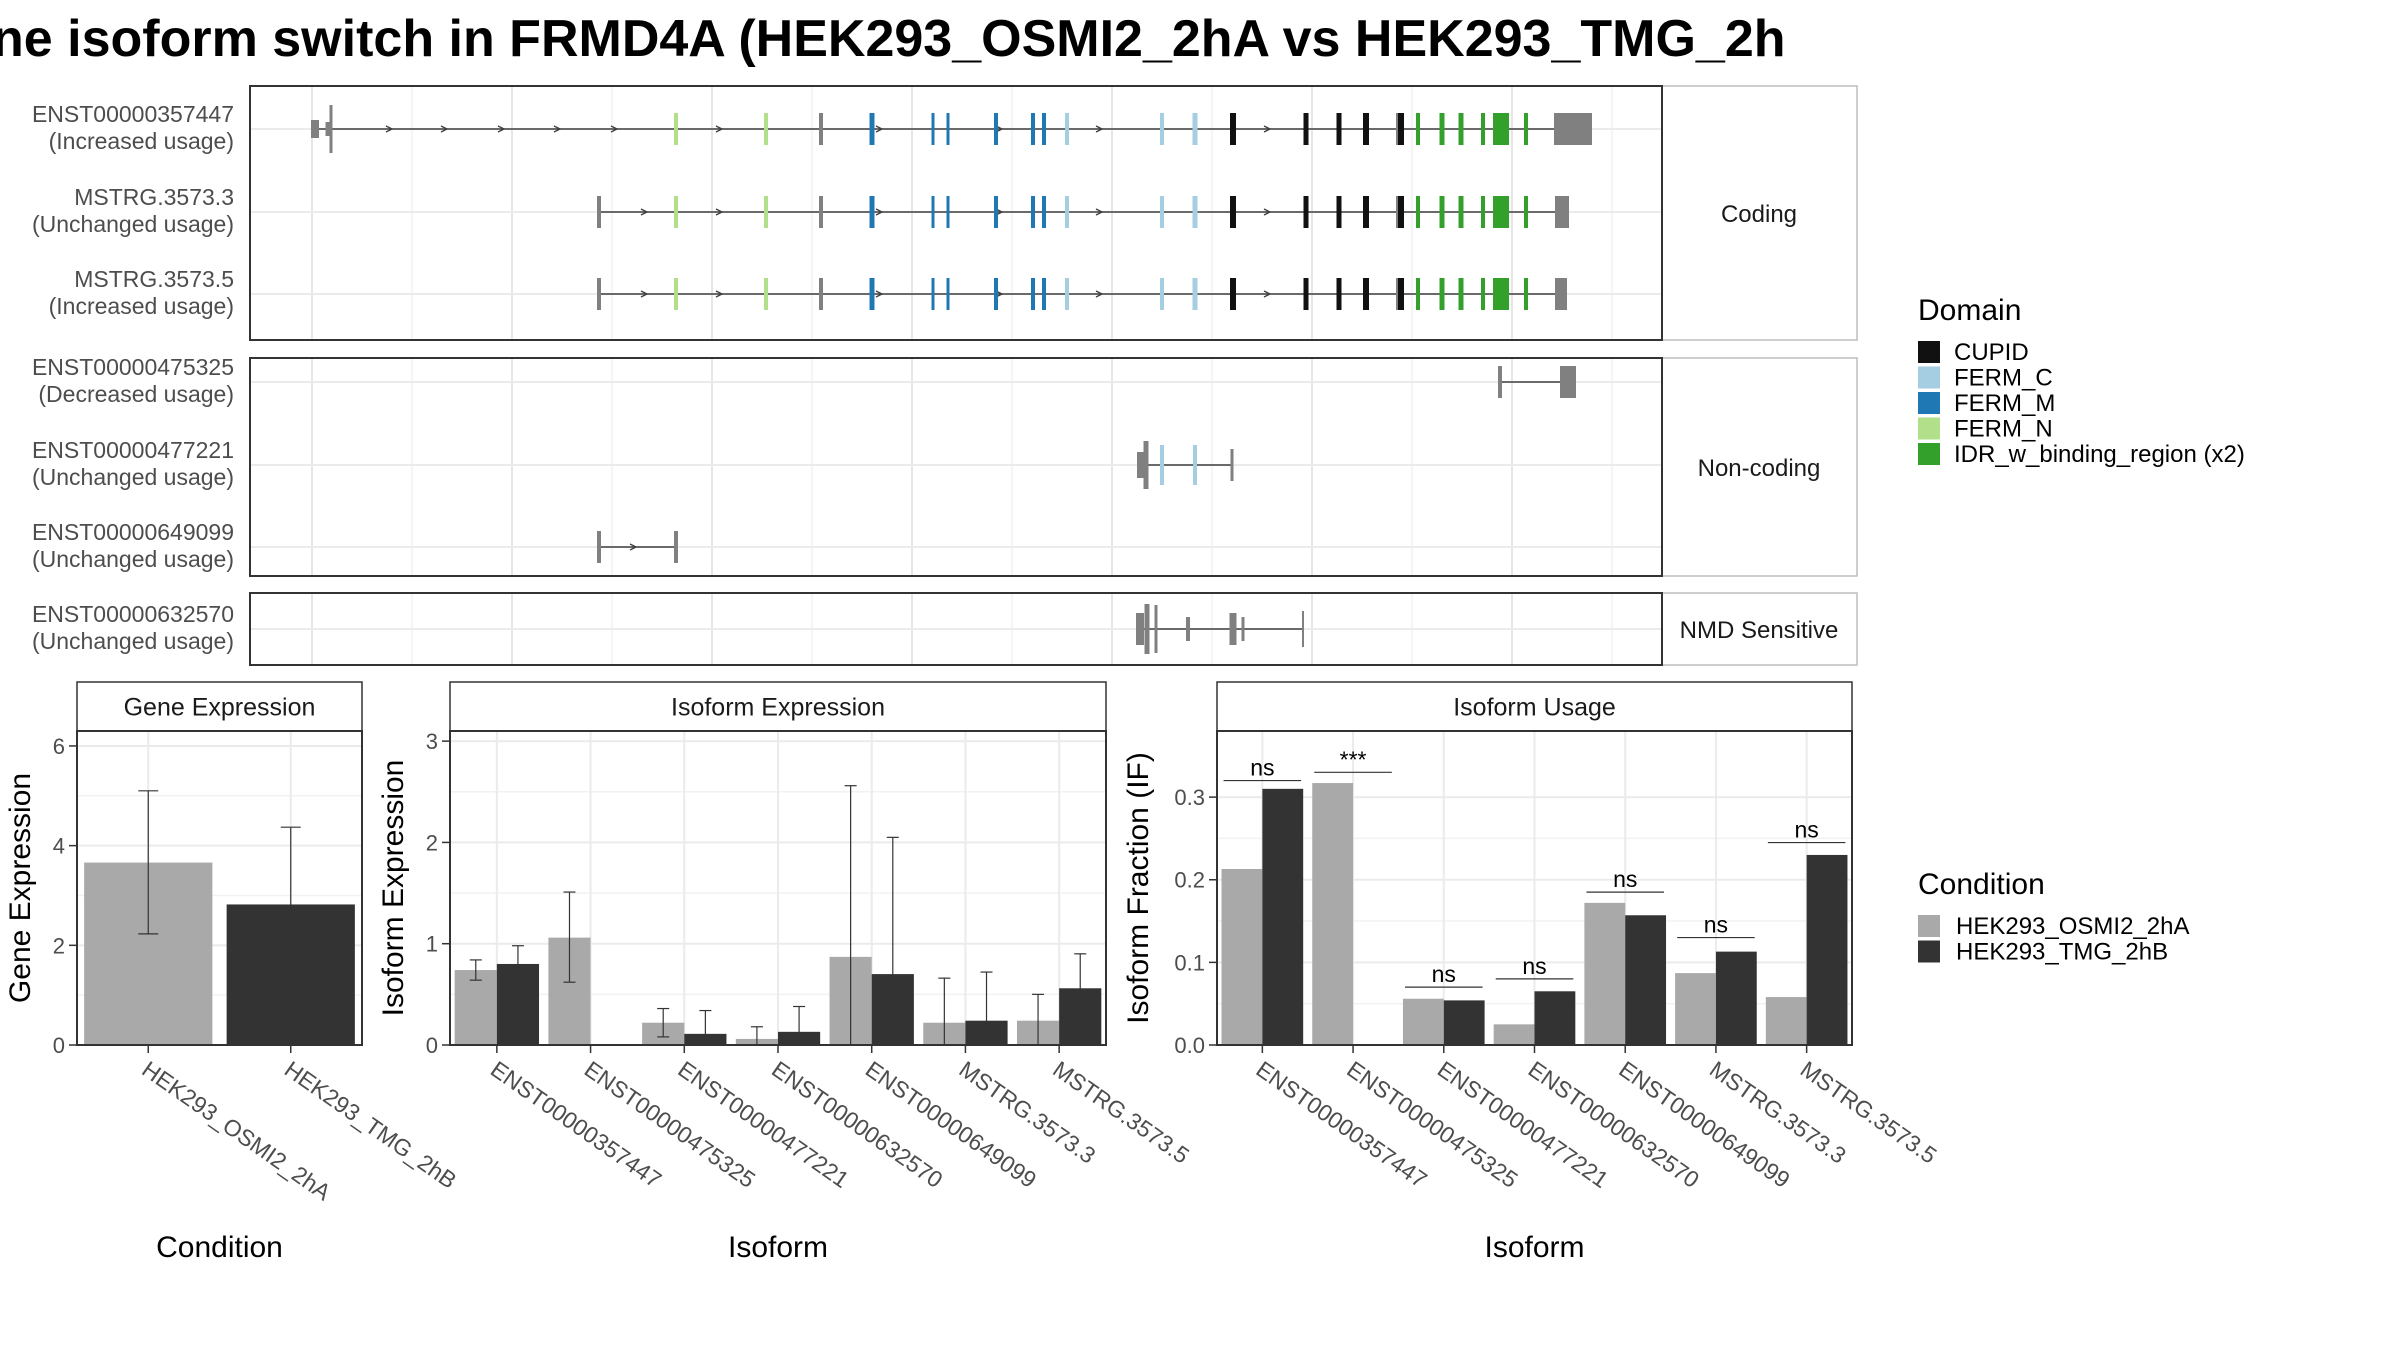  Describe the element at coordinates (133, 450) in the screenshot. I see `isoform-id-label: ENST00000477221` at that location.